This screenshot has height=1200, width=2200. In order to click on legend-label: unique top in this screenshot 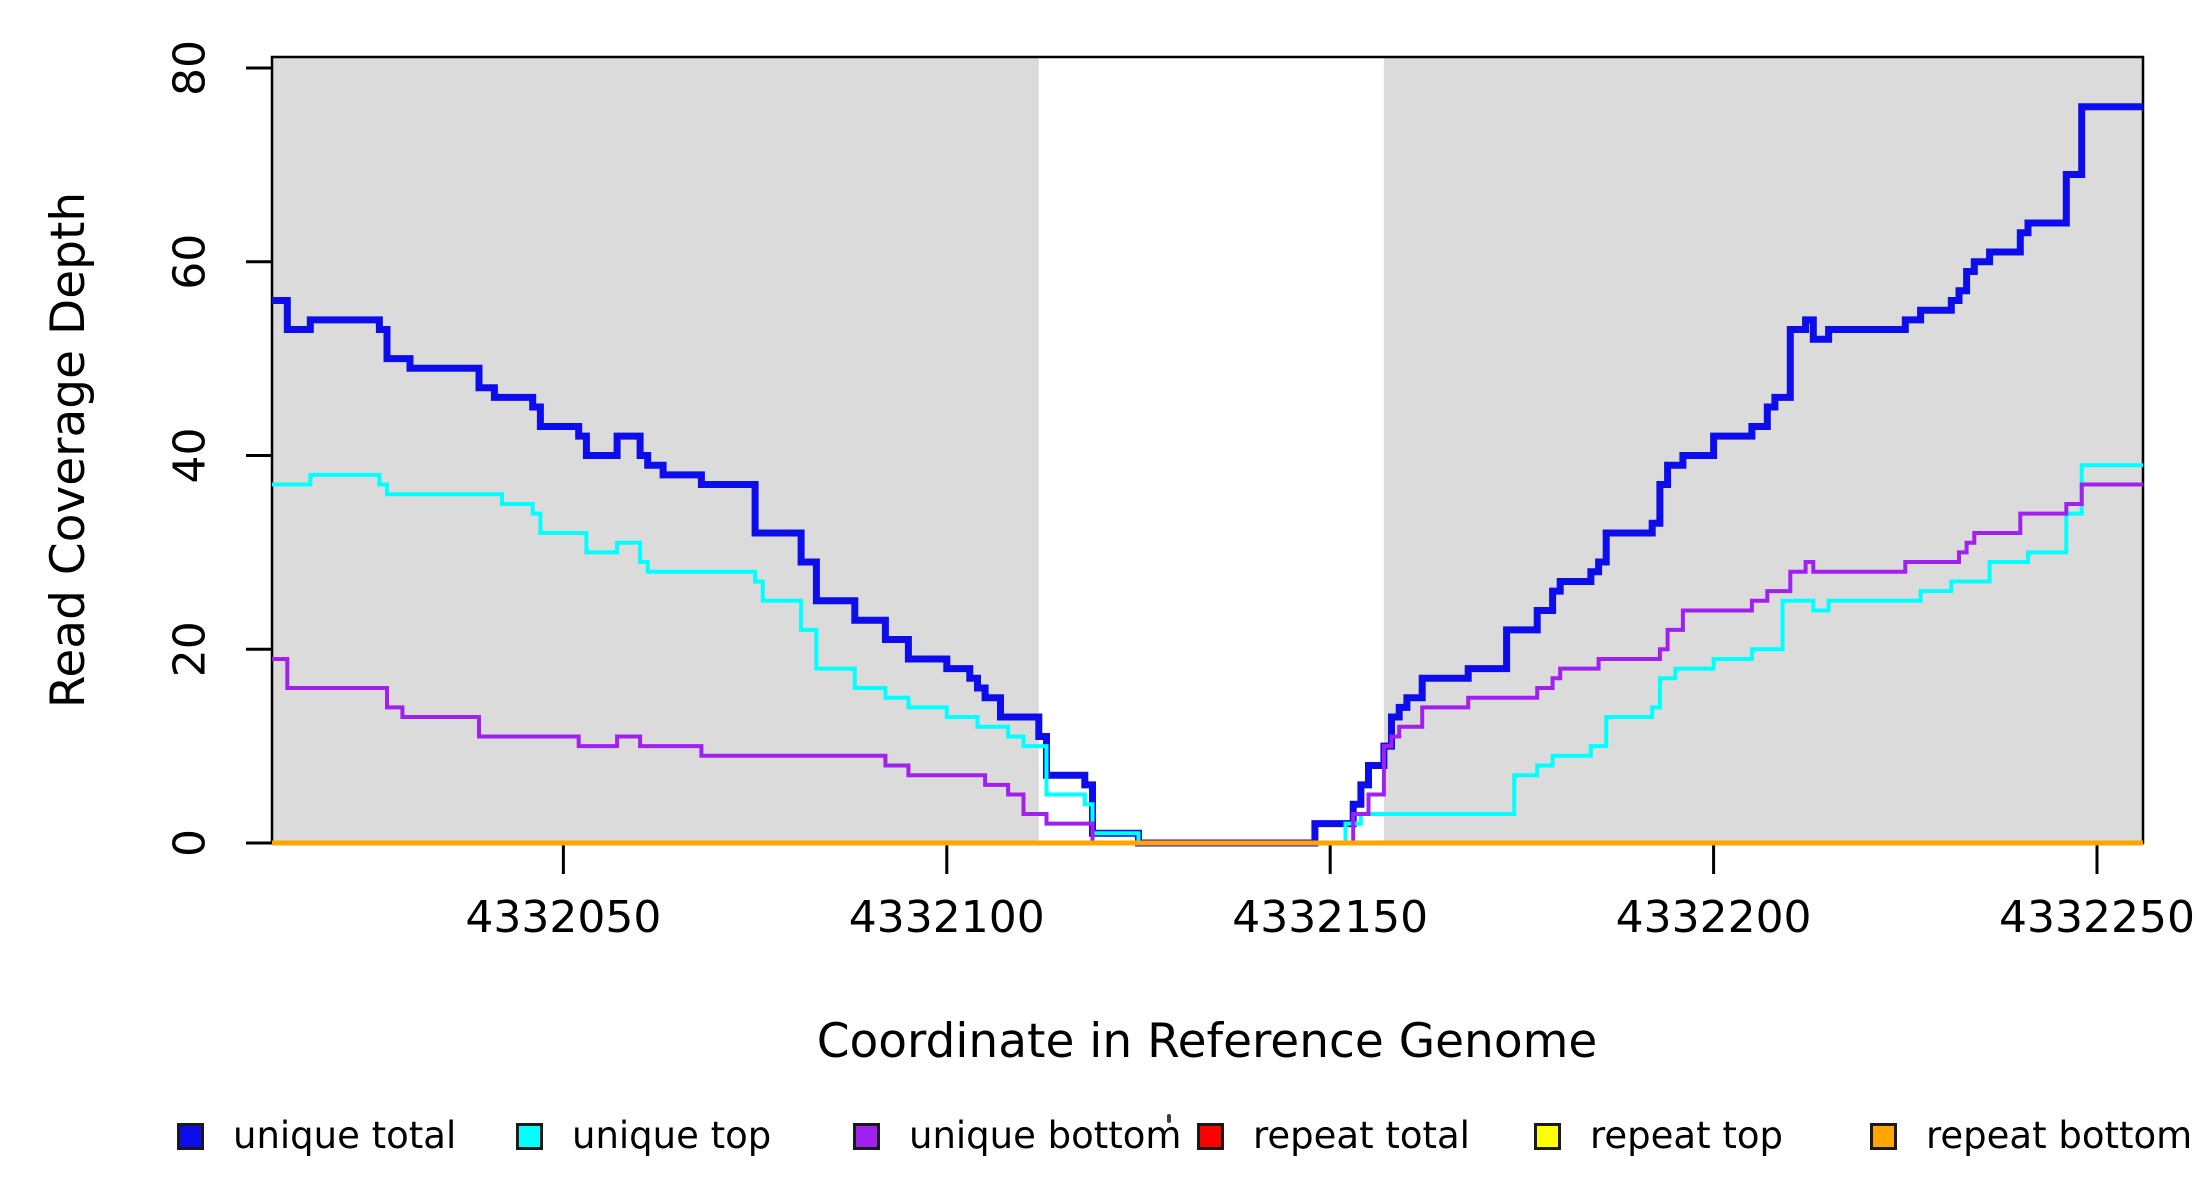, I will do `click(672, 1135)`.